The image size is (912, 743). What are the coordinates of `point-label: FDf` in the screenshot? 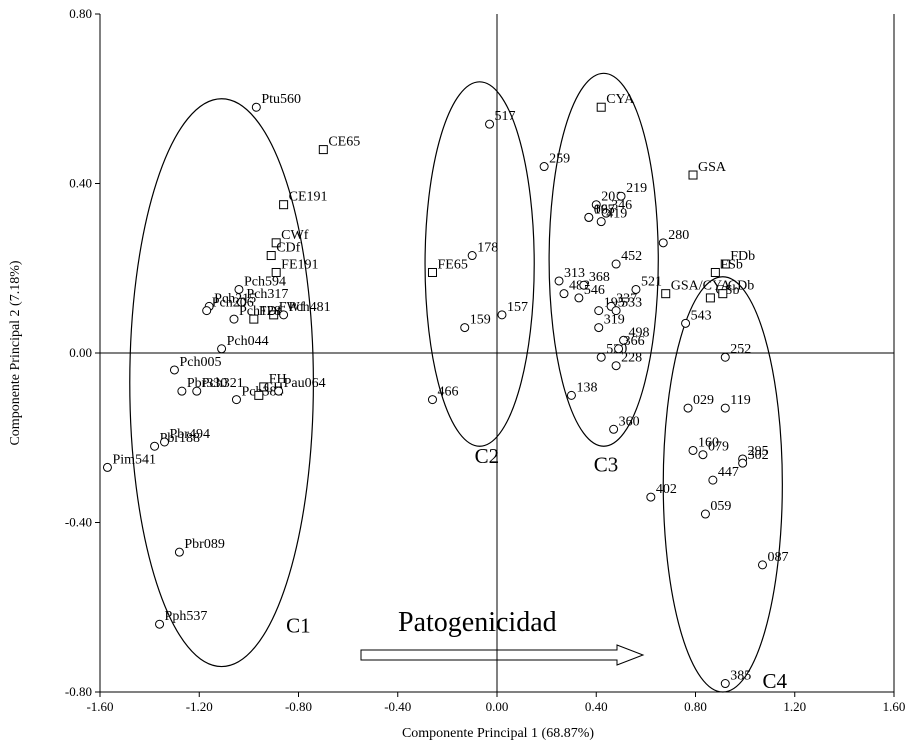 It's located at (270, 311).